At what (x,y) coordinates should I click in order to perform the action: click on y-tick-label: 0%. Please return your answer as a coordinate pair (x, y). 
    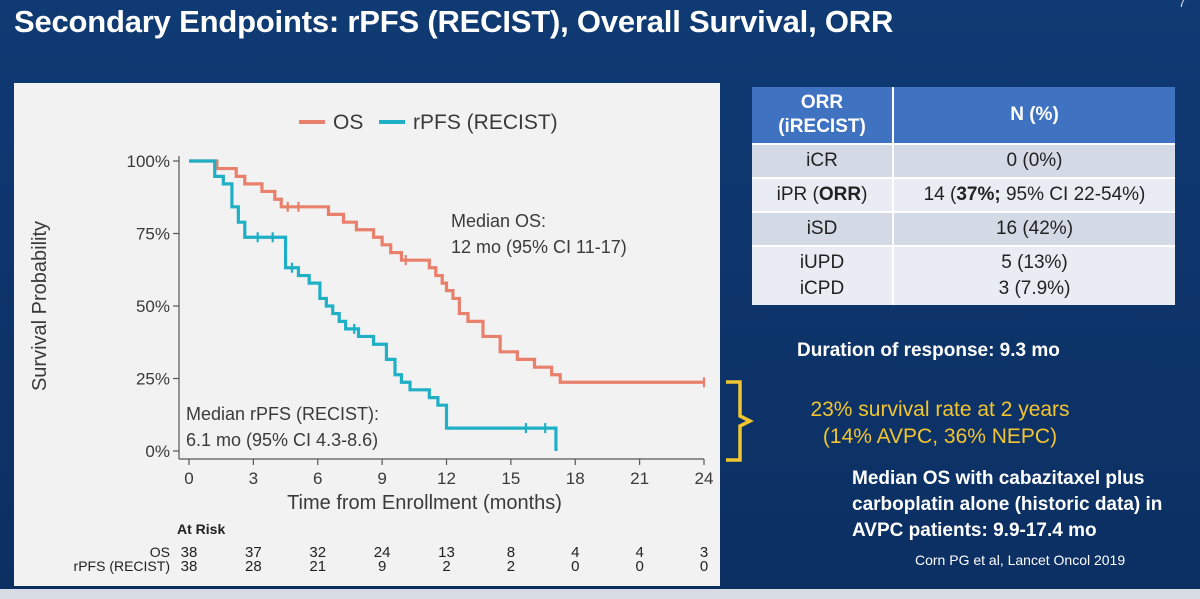
    Looking at the image, I should click on (157, 451).